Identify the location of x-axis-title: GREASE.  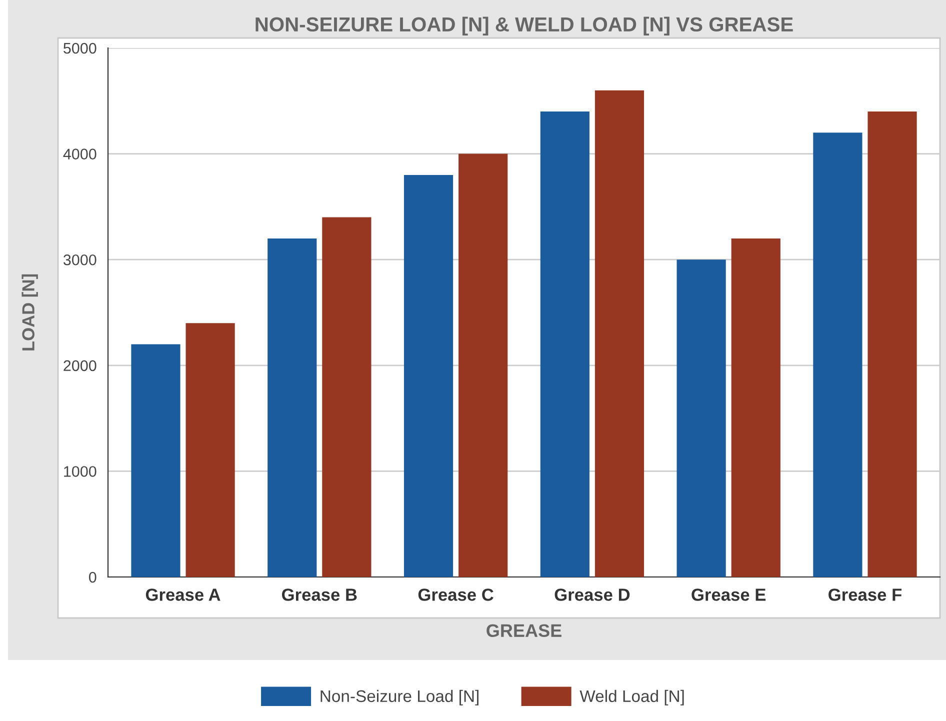
(524, 630).